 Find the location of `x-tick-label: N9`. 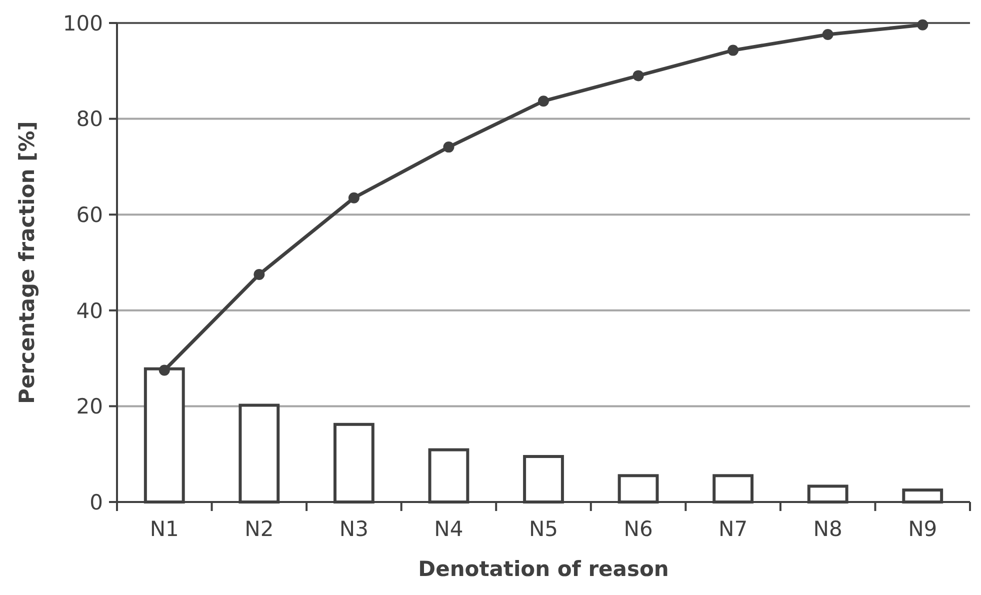

x-tick-label: N9 is located at coordinates (923, 529).